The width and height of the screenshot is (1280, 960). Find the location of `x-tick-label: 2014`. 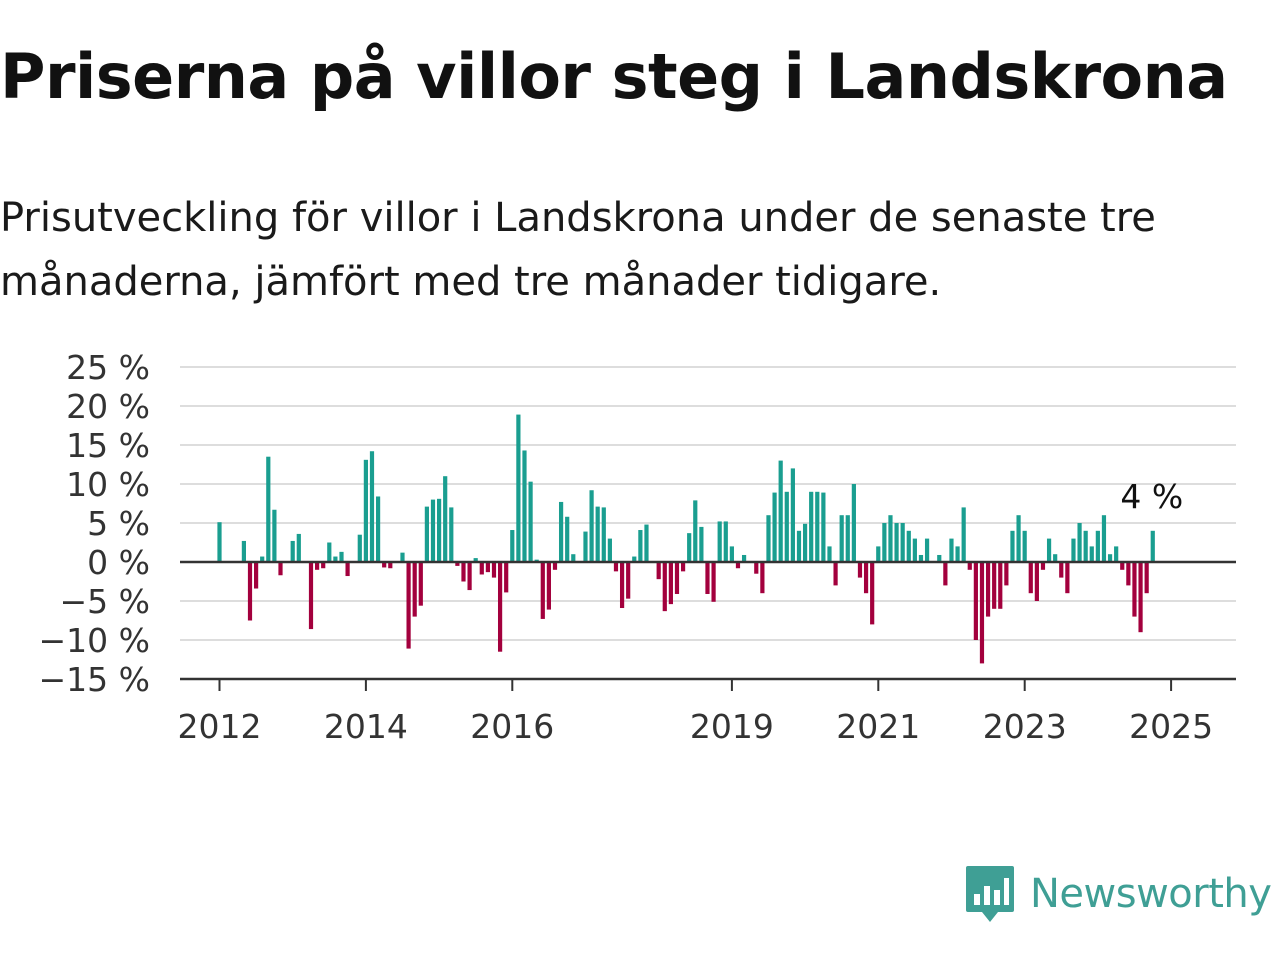

x-tick-label: 2014 is located at coordinates (366, 726).